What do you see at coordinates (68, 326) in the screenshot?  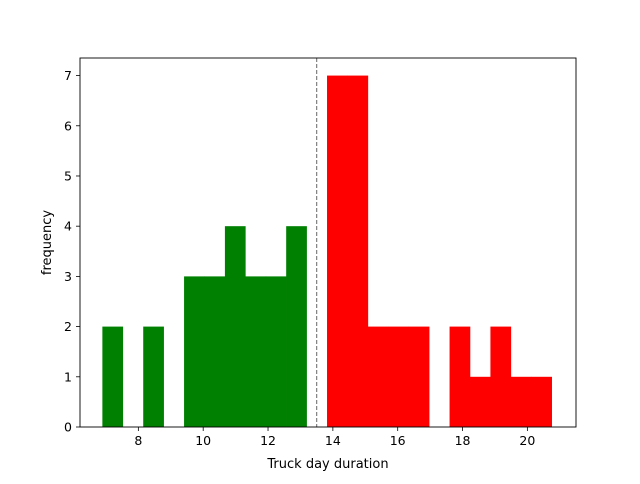 I see `y-tick-label: 2` at bounding box center [68, 326].